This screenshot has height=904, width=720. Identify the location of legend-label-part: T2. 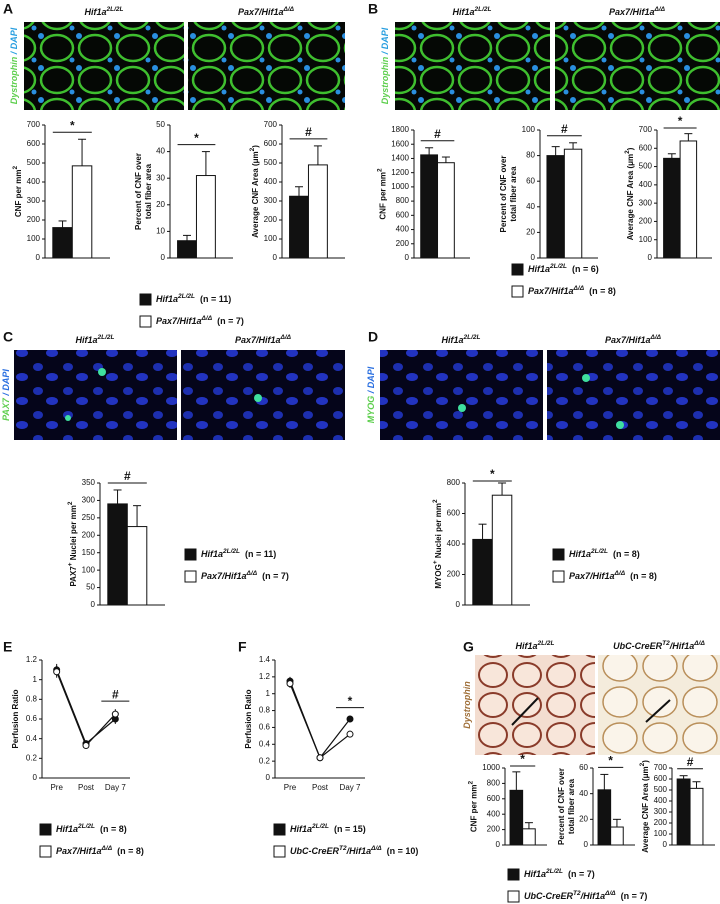
(577, 893).